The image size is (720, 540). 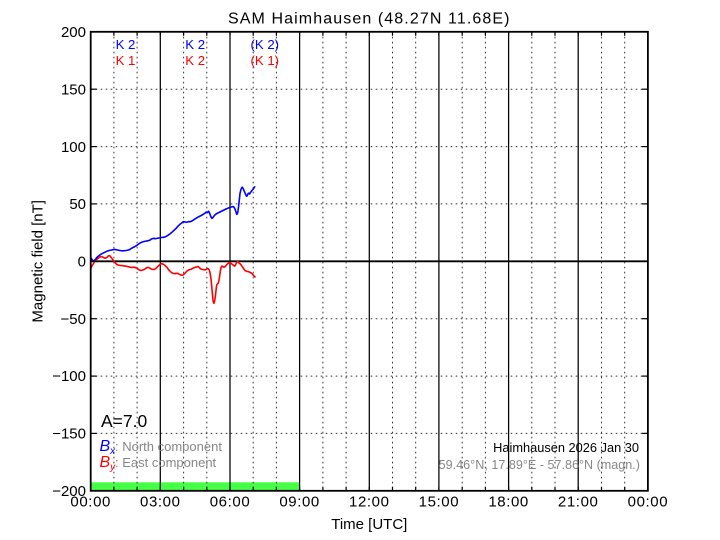 I want to click on svg-text: A=7.0, so click(x=124, y=421).